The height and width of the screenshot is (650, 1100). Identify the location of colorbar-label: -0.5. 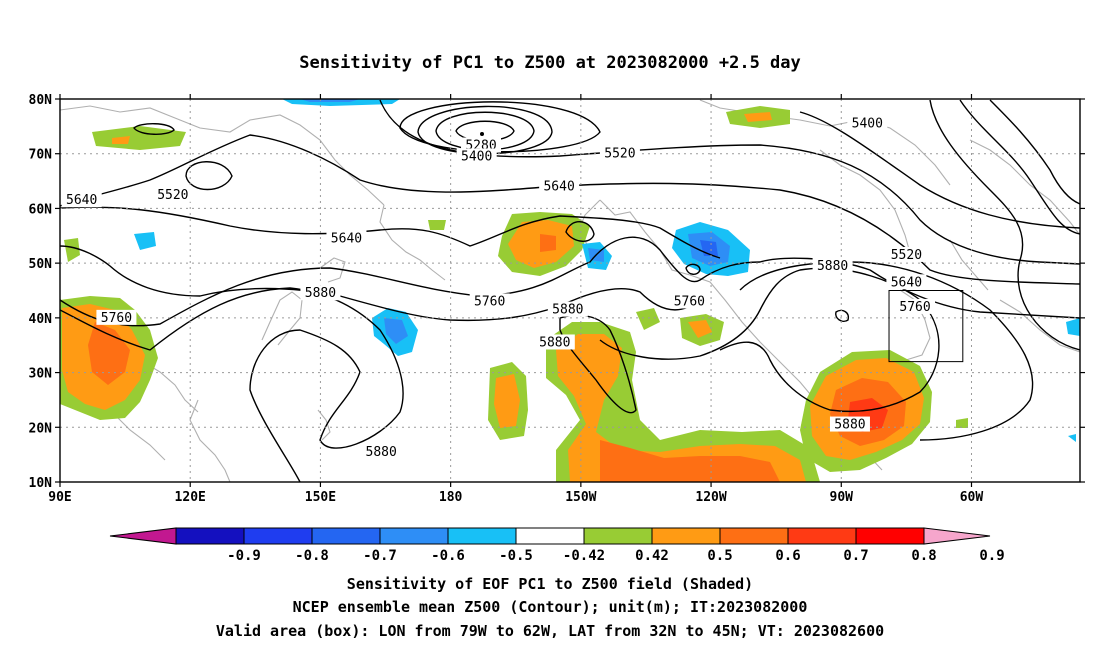
(516, 556).